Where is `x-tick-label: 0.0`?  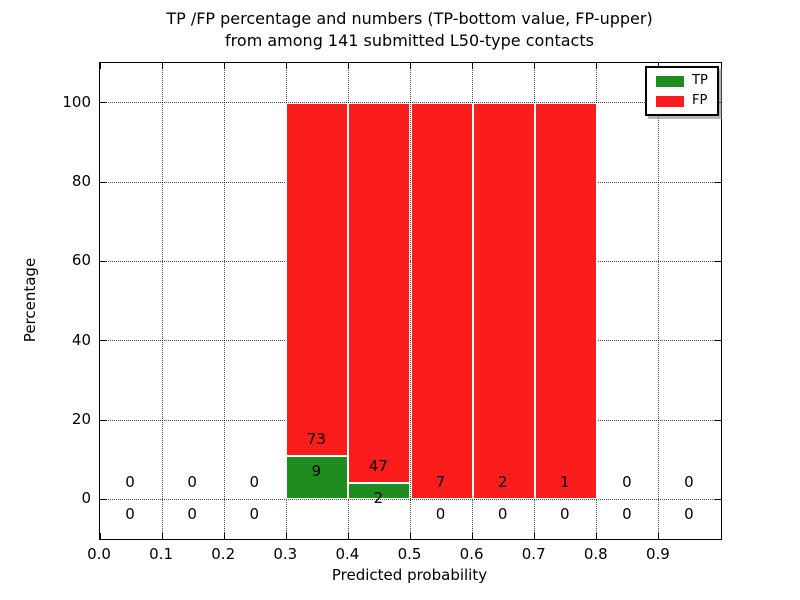
x-tick-label: 0.0 is located at coordinates (99, 554).